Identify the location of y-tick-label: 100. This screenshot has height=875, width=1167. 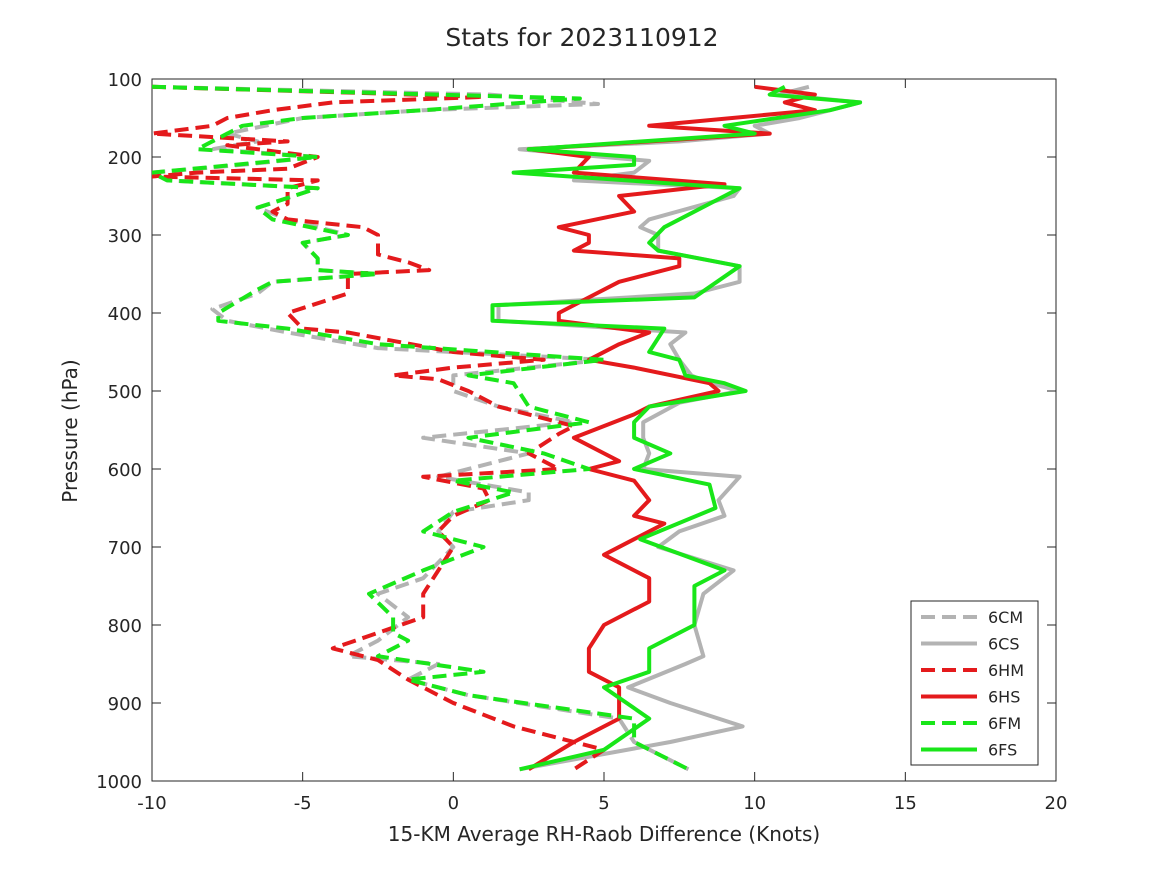
(125, 80).